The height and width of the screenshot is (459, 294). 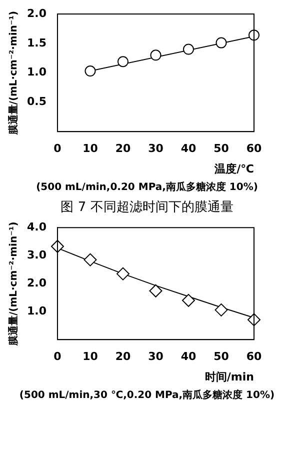 I want to click on text: (500 mL/min,30 ℃,0.20 MPa,南瓜多糖浓度 10%), so click(x=147, y=395).